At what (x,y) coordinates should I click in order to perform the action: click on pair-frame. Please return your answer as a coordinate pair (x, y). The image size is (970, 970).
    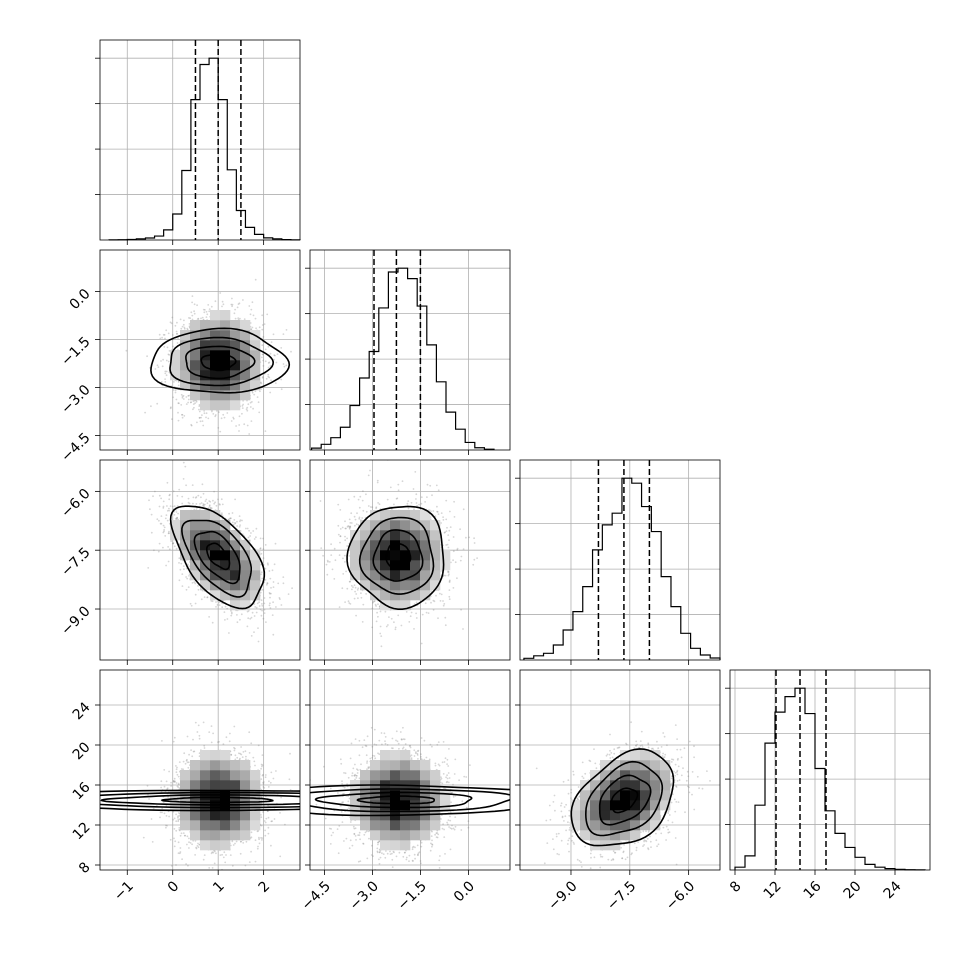
    Looking at the image, I should click on (200, 560).